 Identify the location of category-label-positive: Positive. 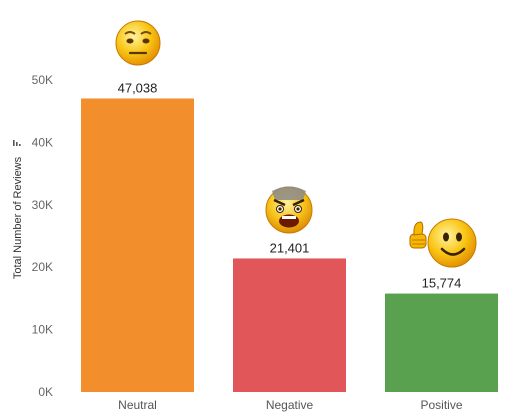
(441, 405).